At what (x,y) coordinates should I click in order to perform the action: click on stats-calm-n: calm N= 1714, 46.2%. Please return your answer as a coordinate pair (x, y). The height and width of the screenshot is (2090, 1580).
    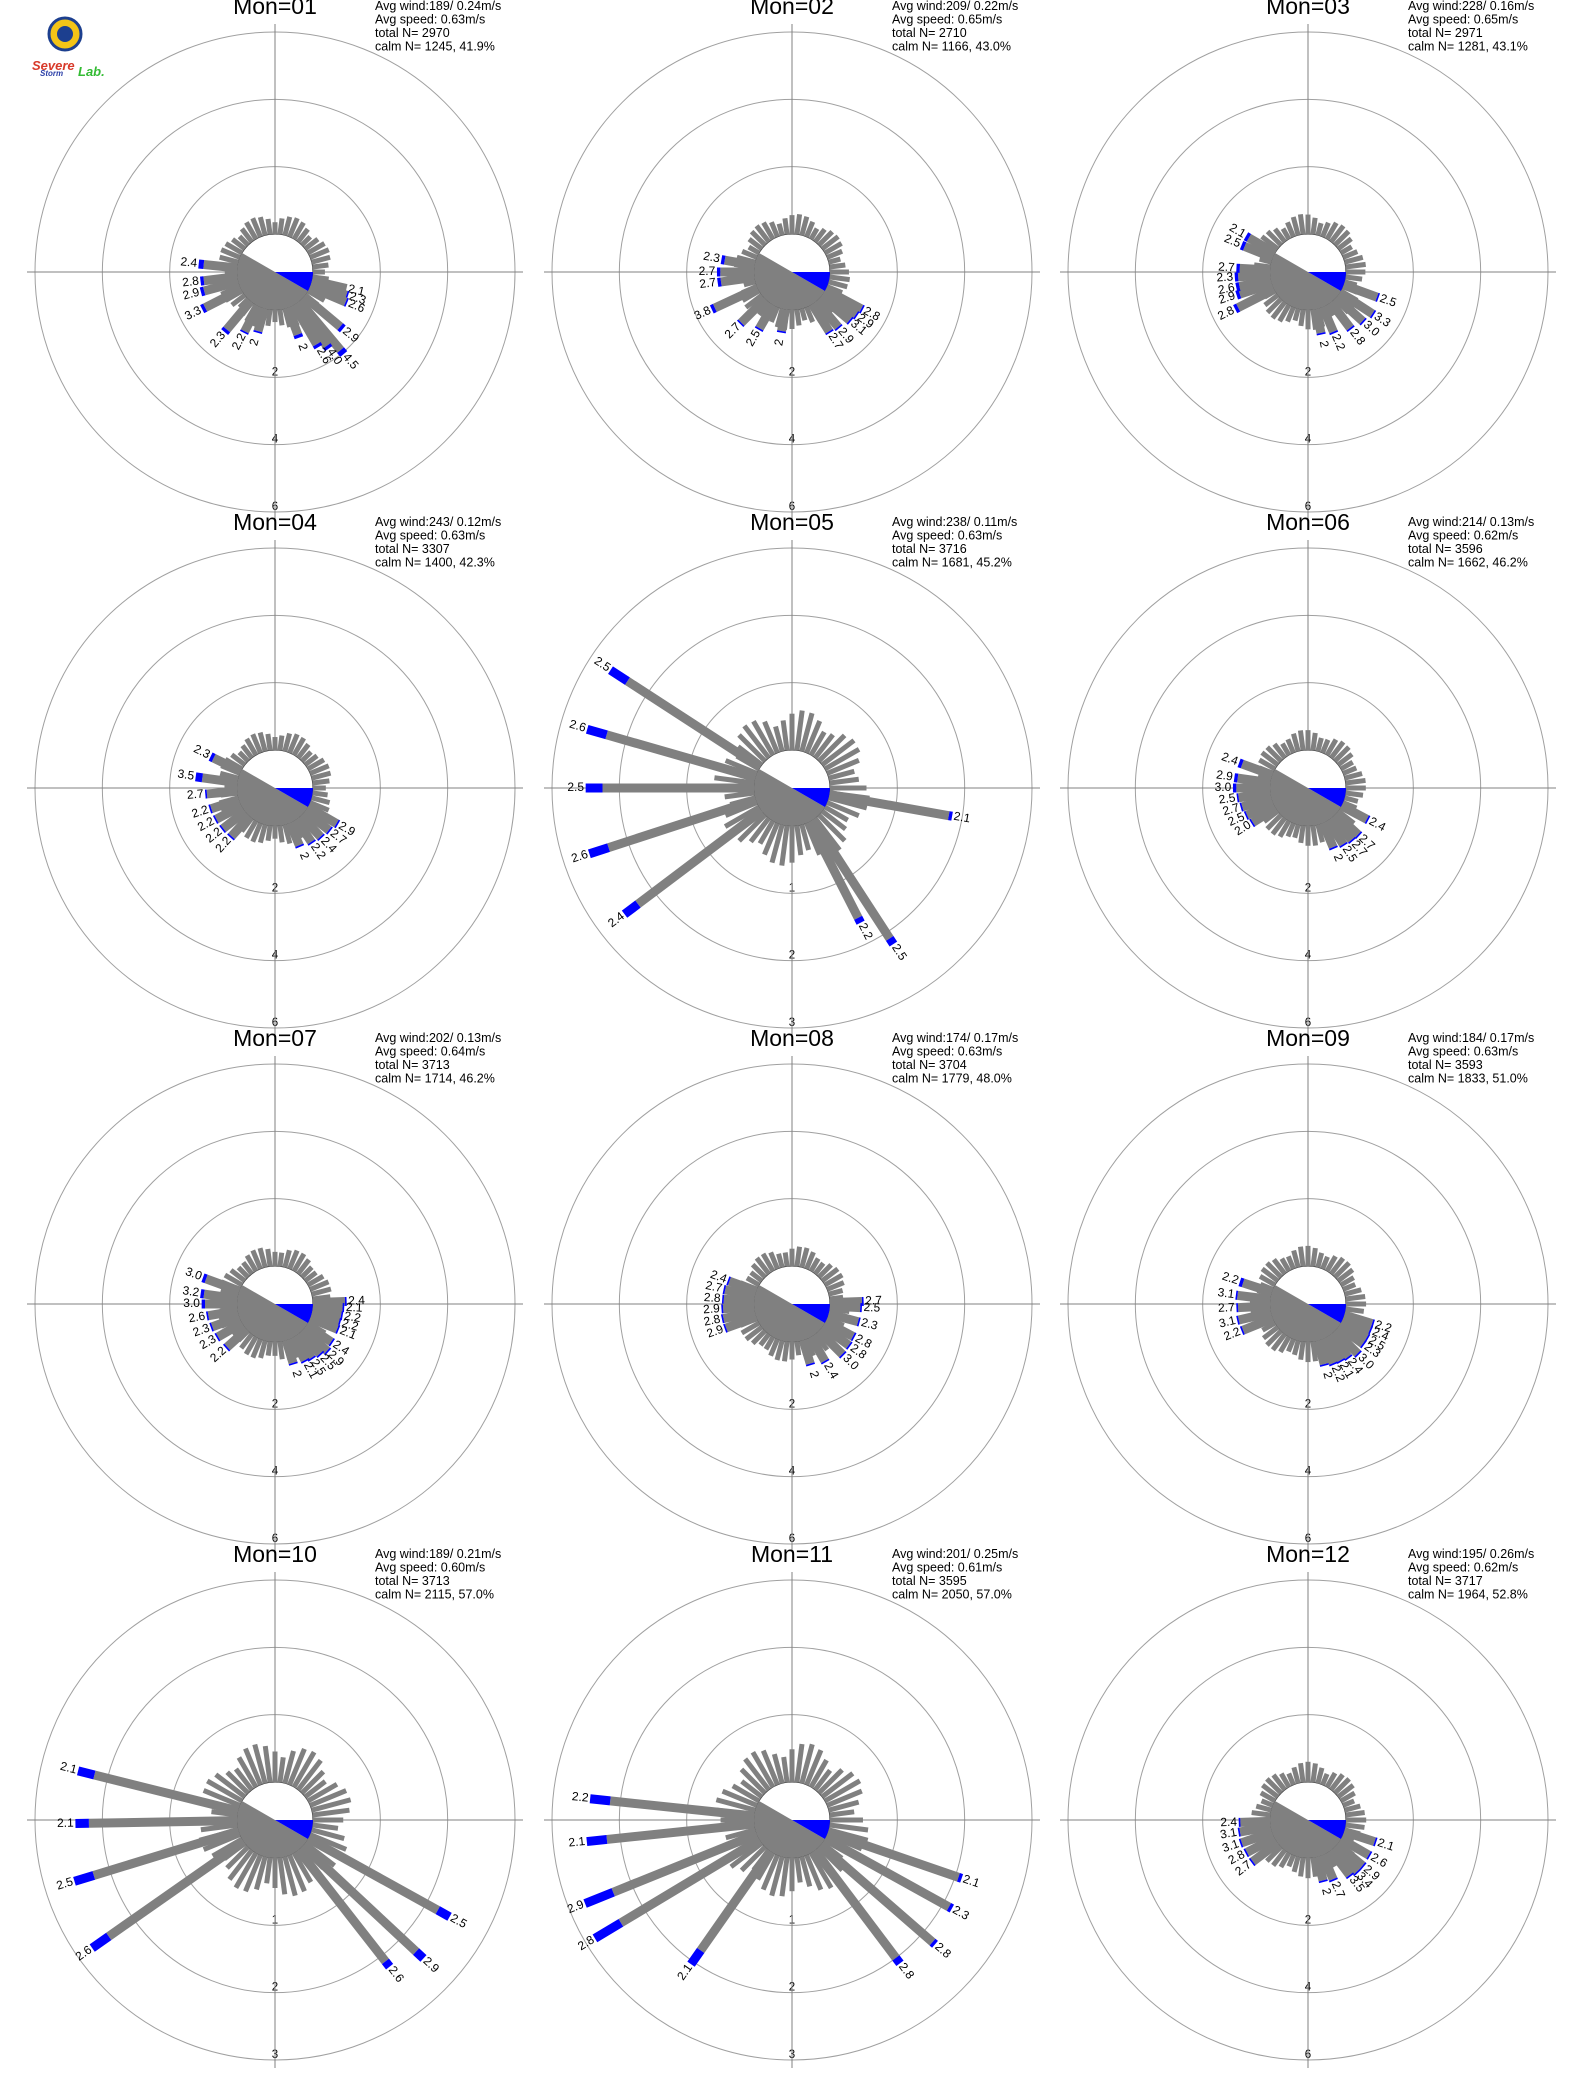
    Looking at the image, I should click on (435, 1079).